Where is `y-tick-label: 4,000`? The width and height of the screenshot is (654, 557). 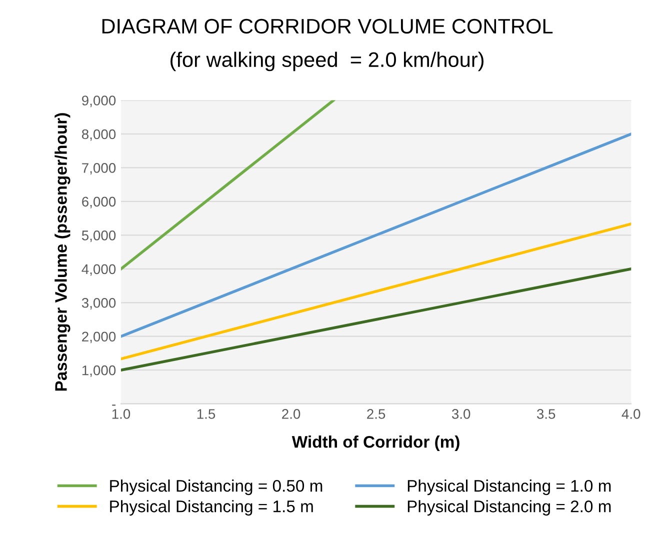
y-tick-label: 4,000 is located at coordinates (99, 270).